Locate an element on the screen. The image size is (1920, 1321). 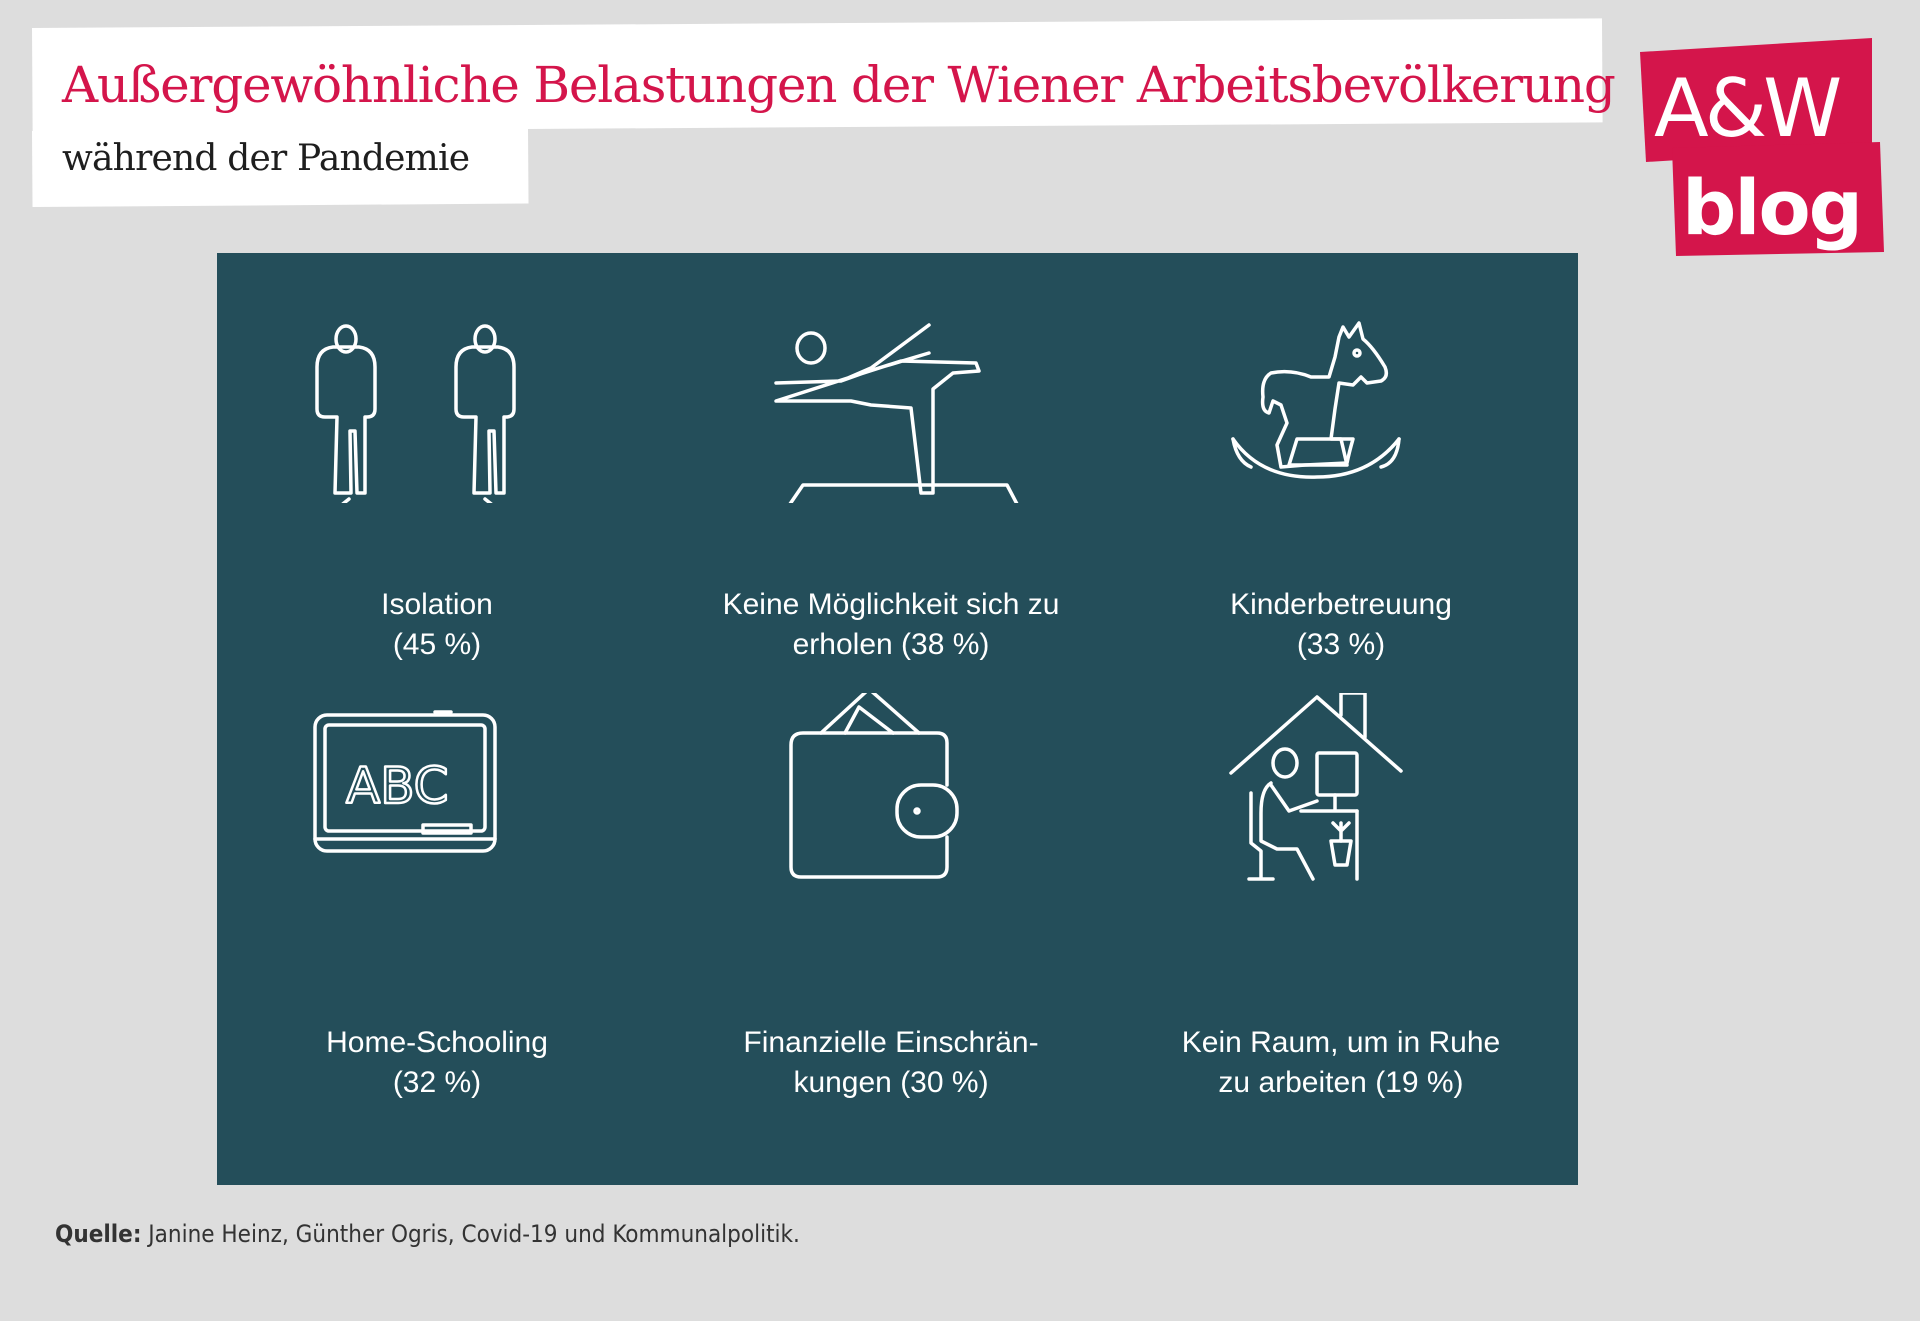
item-label-line1: Kein Raum, um in Ruhe is located at coordinates (1341, 1042).